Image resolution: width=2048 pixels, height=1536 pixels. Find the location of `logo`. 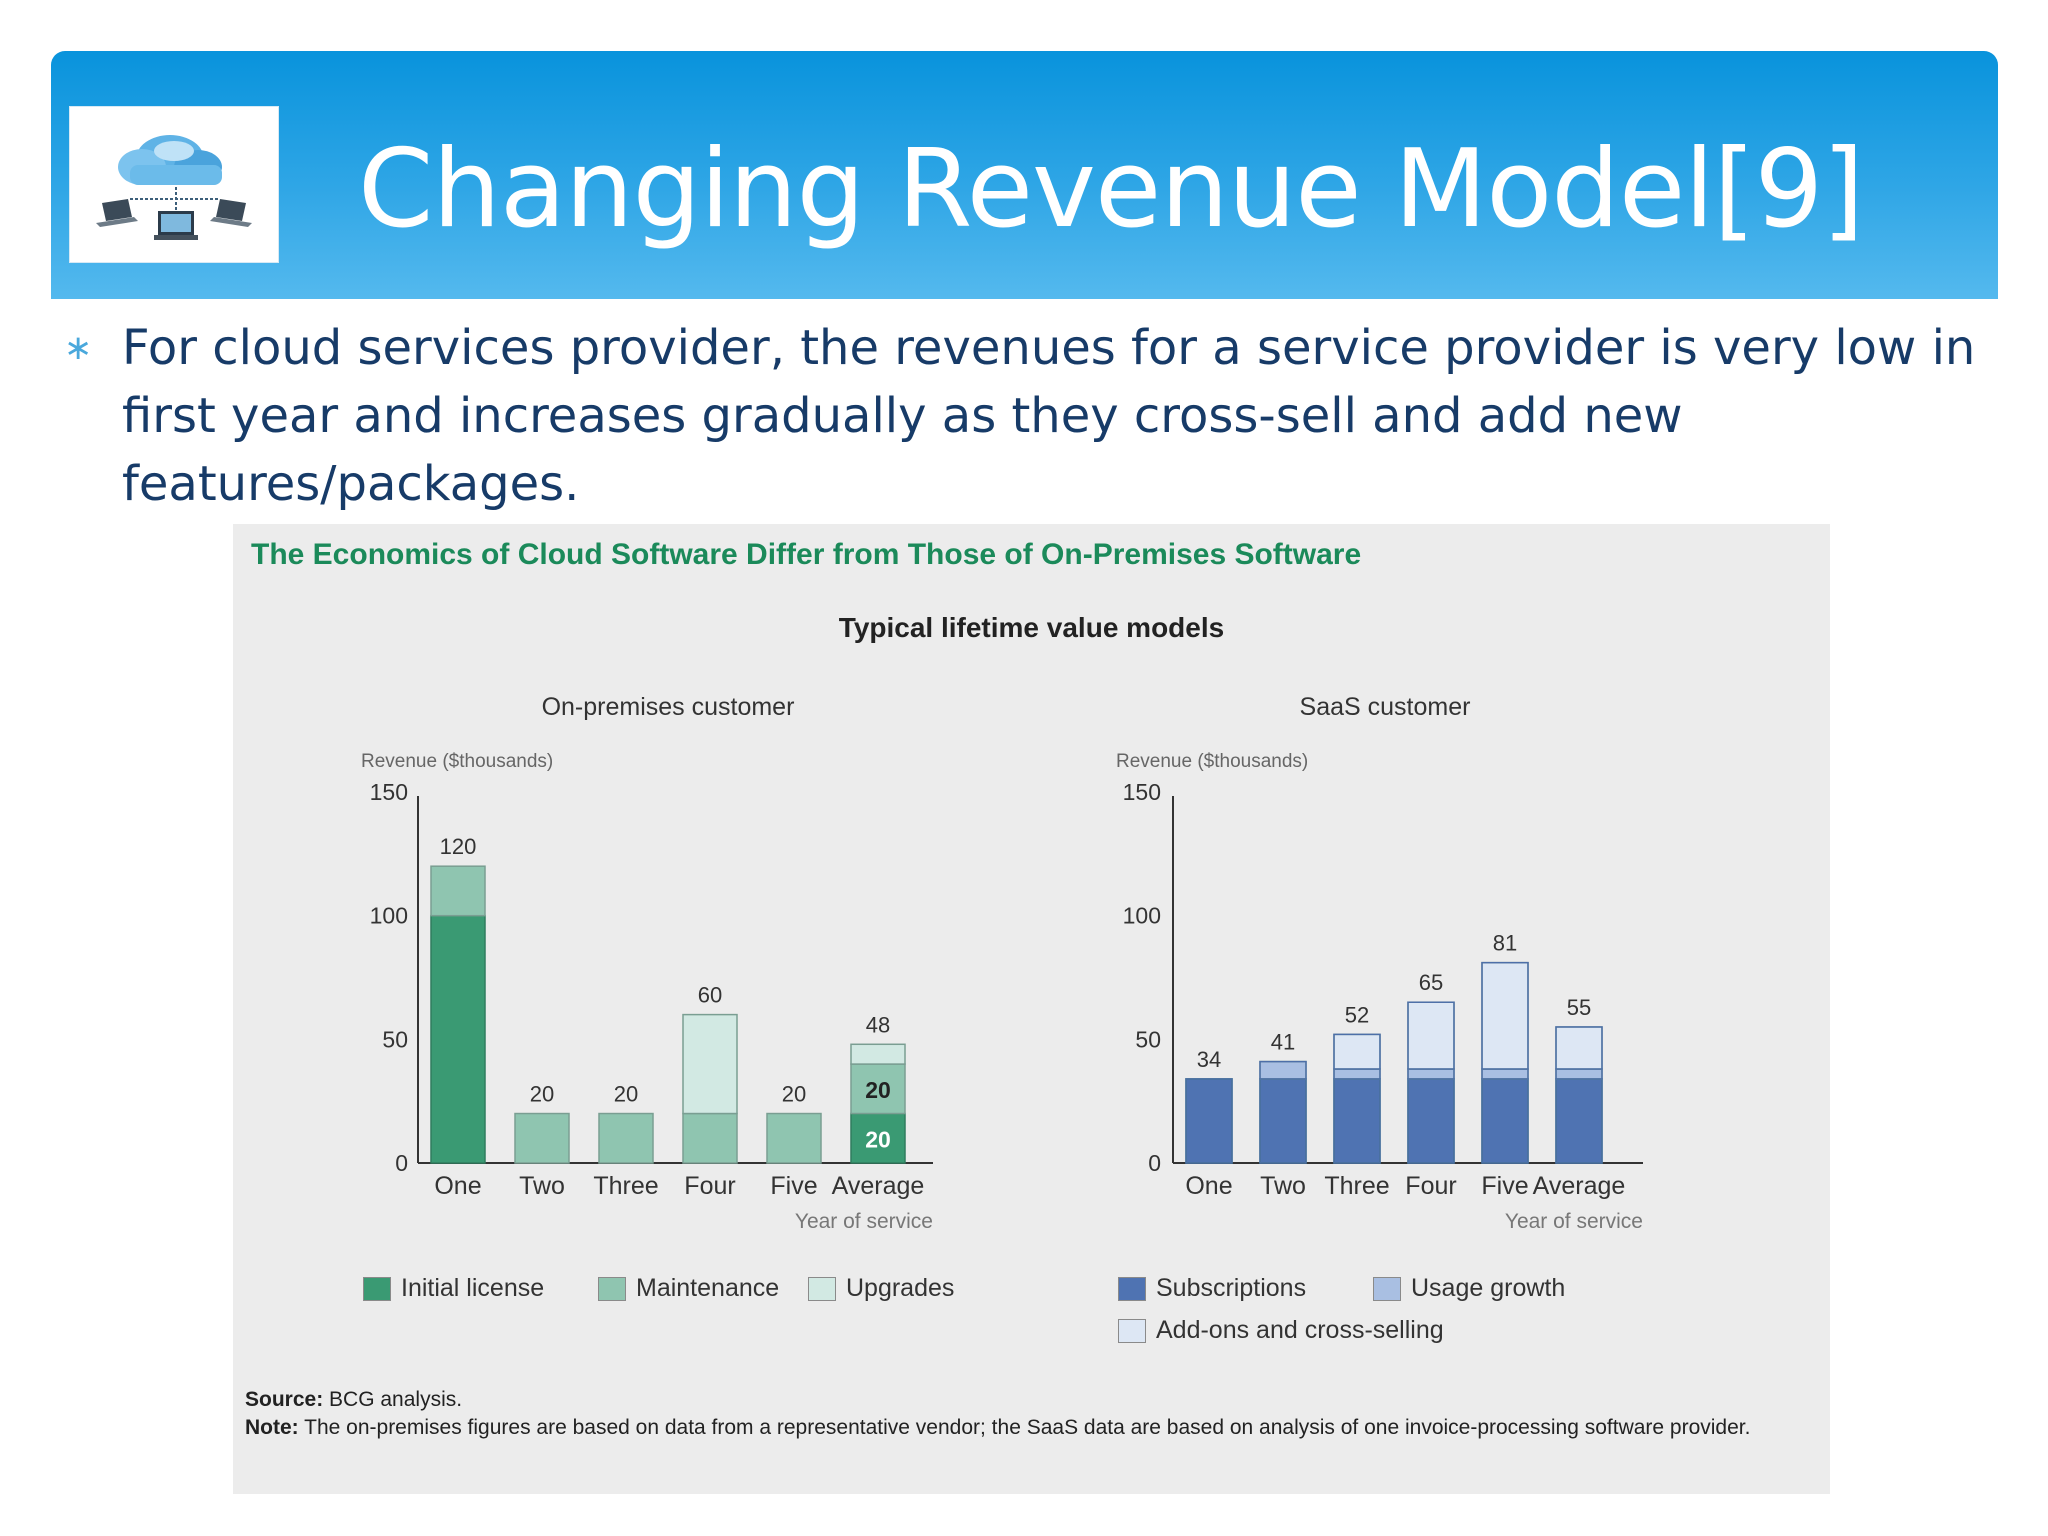

logo is located at coordinates (174, 184).